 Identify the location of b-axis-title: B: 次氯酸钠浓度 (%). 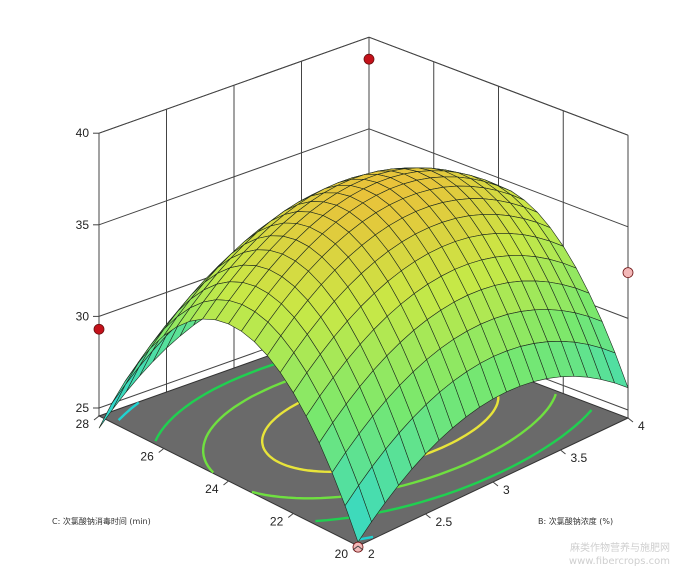
(575, 521).